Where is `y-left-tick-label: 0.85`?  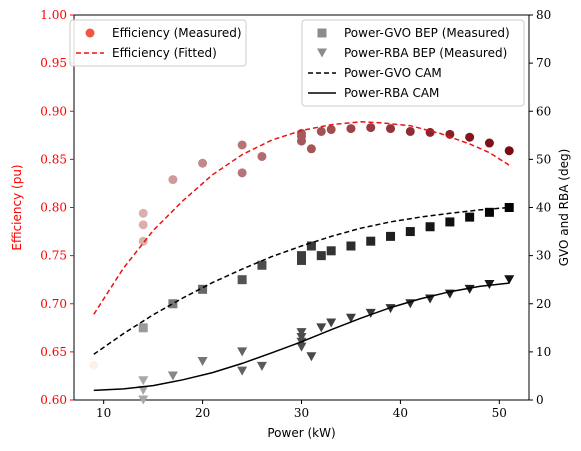 y-left-tick-label: 0.85 is located at coordinates (53, 159).